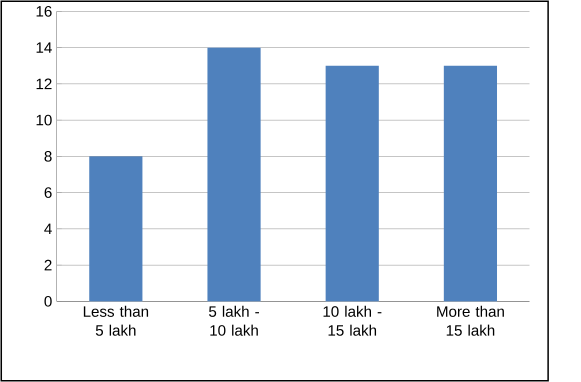 The image size is (581, 382). Describe the element at coordinates (116, 321) in the screenshot. I see `x-tick-label: Less than 5 lakh` at that location.